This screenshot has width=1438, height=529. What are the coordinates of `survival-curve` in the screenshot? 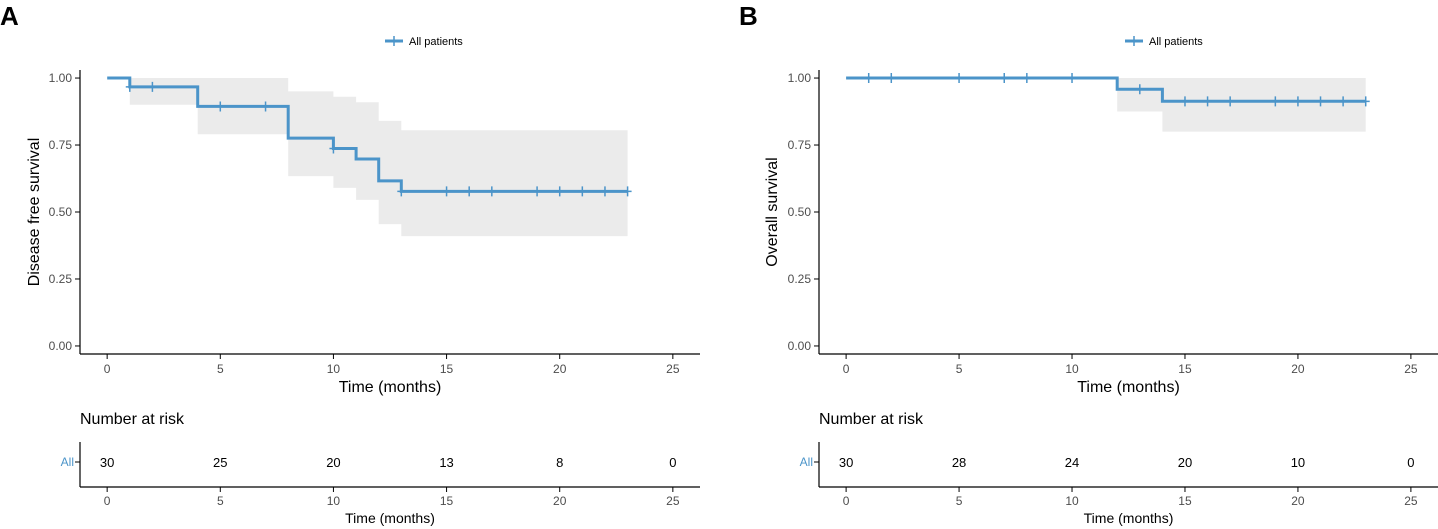 It's located at (367, 134).